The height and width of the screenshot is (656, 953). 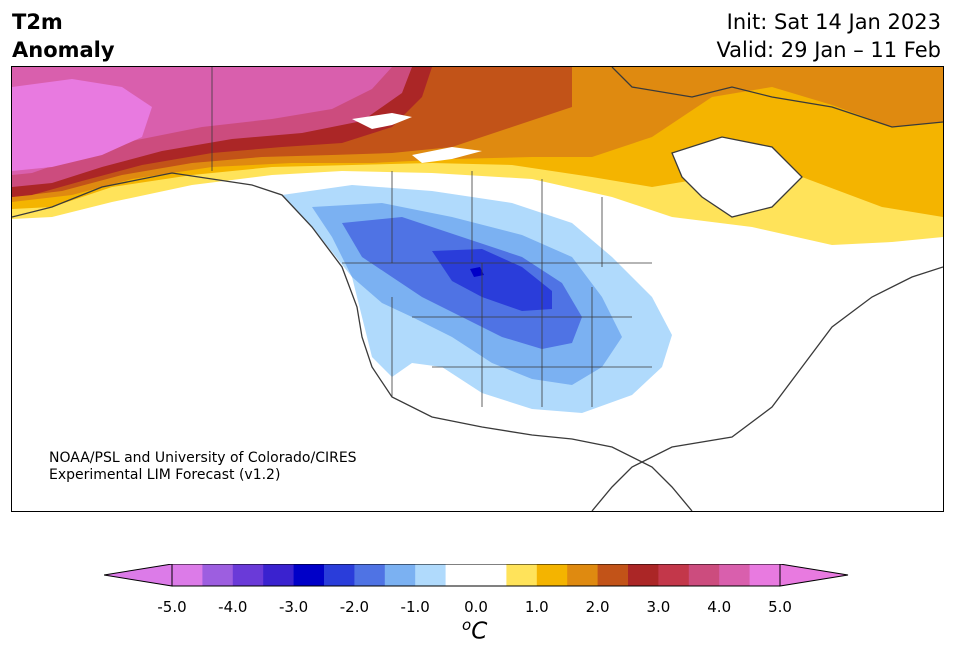 I want to click on unit-main: C, so click(x=479, y=631).